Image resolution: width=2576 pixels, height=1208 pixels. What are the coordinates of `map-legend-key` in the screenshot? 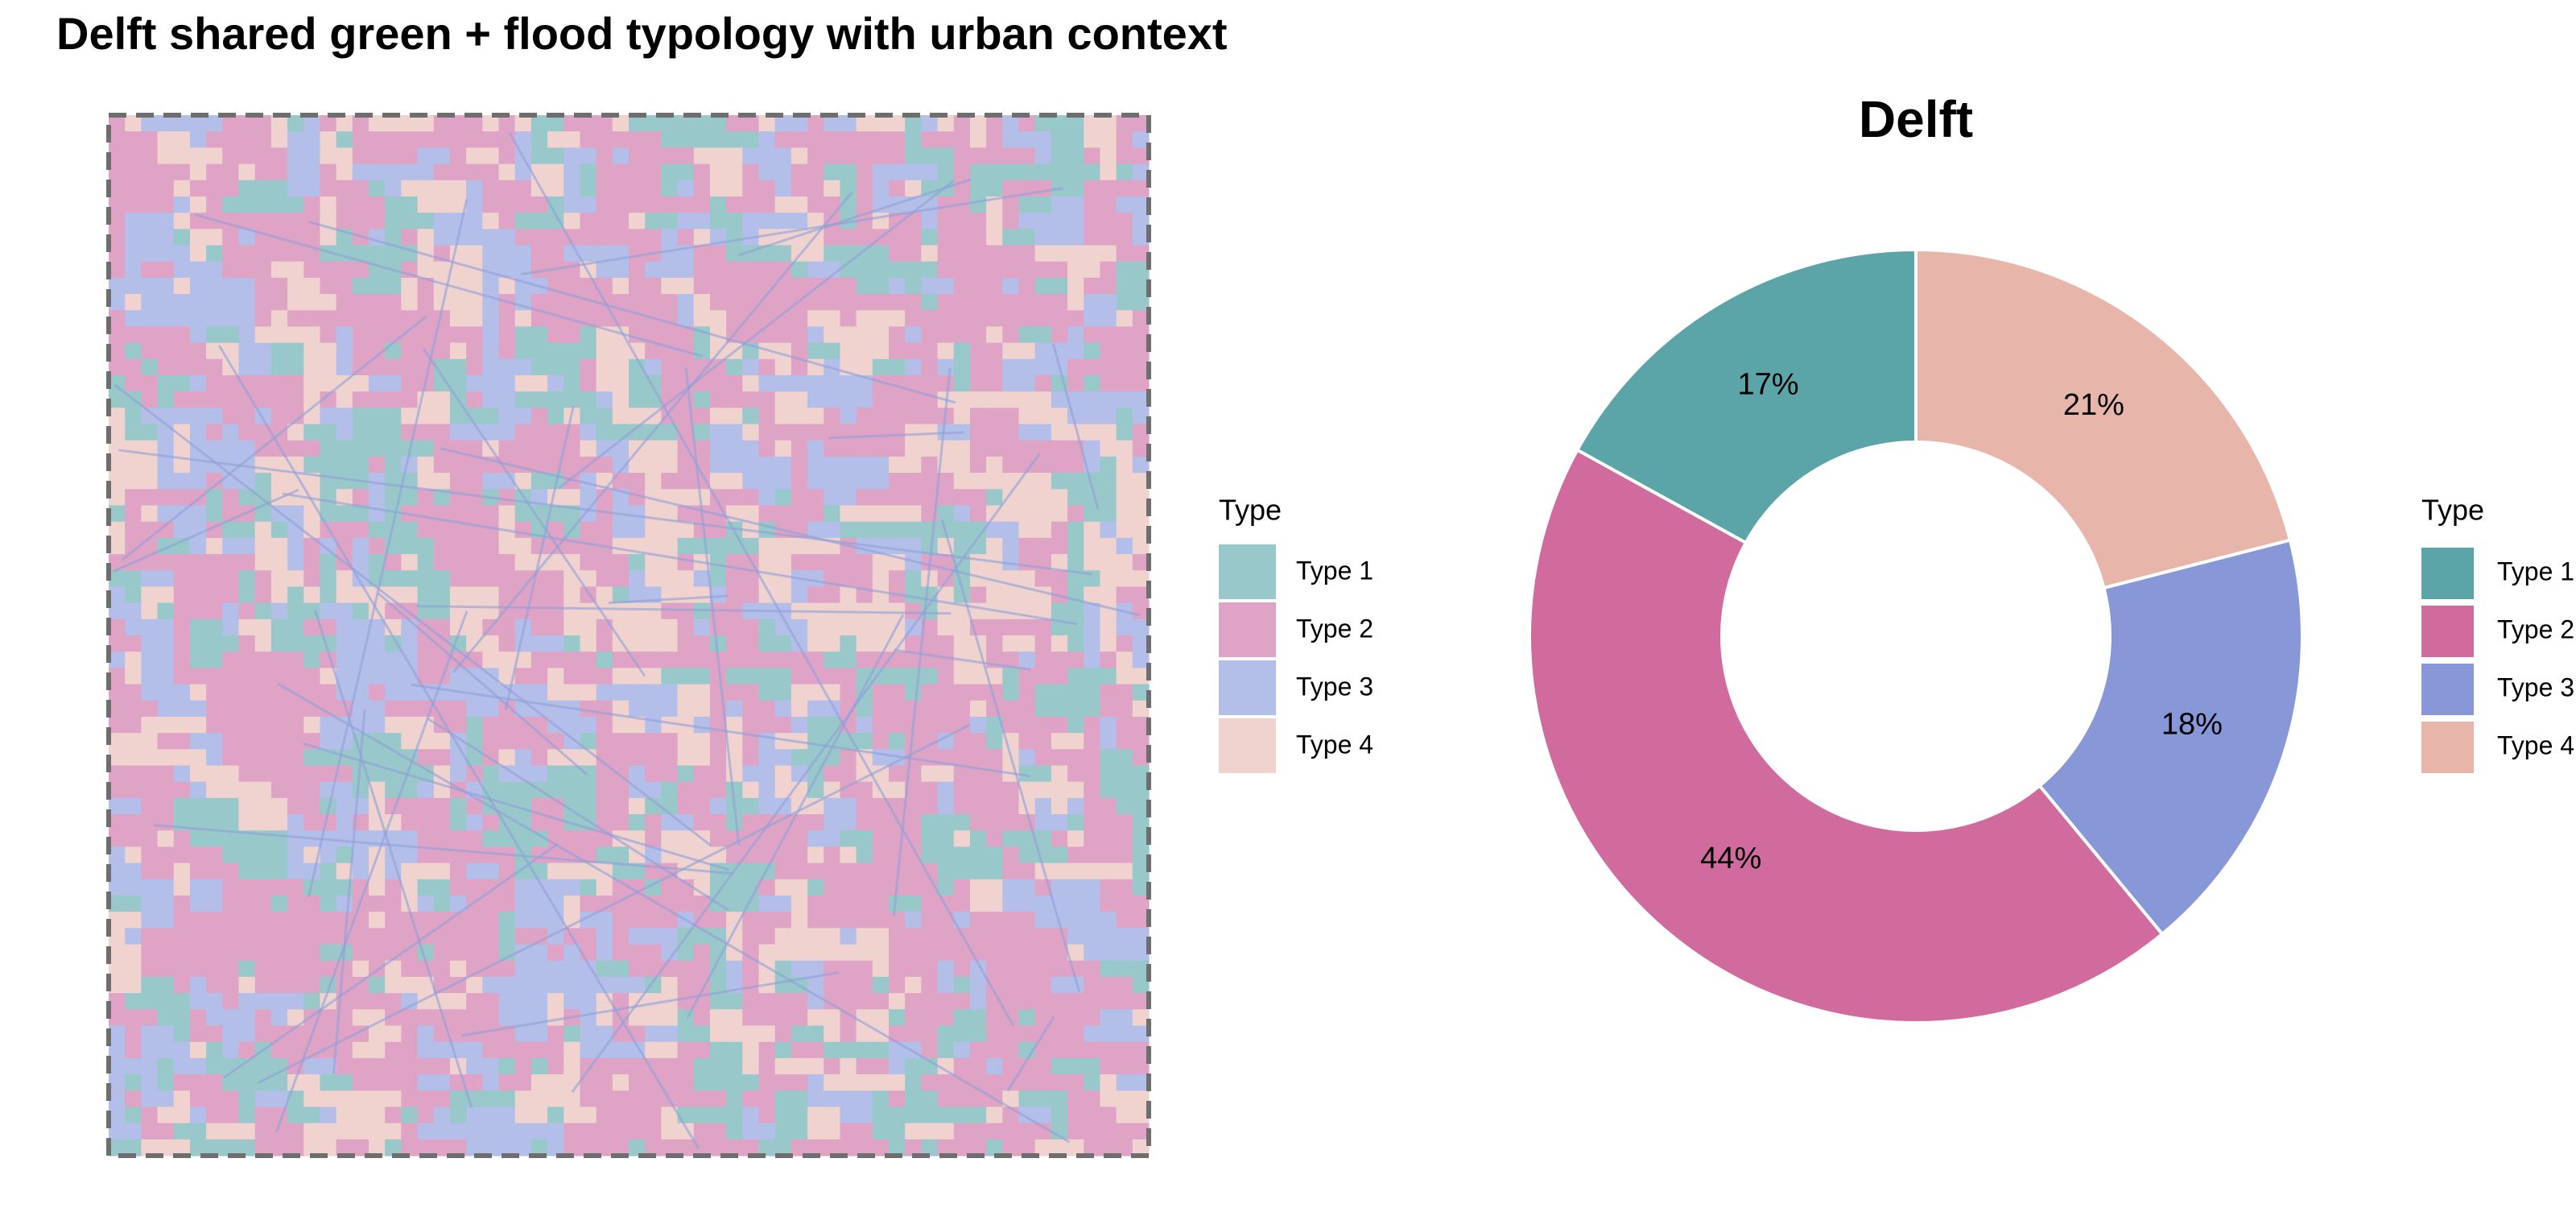 It's located at (1247, 629).